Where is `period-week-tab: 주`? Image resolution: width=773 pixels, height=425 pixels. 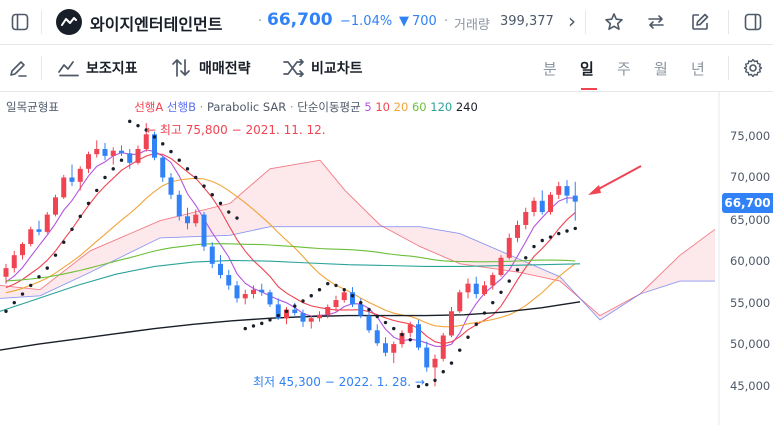 period-week-tab: 주 is located at coordinates (624, 69).